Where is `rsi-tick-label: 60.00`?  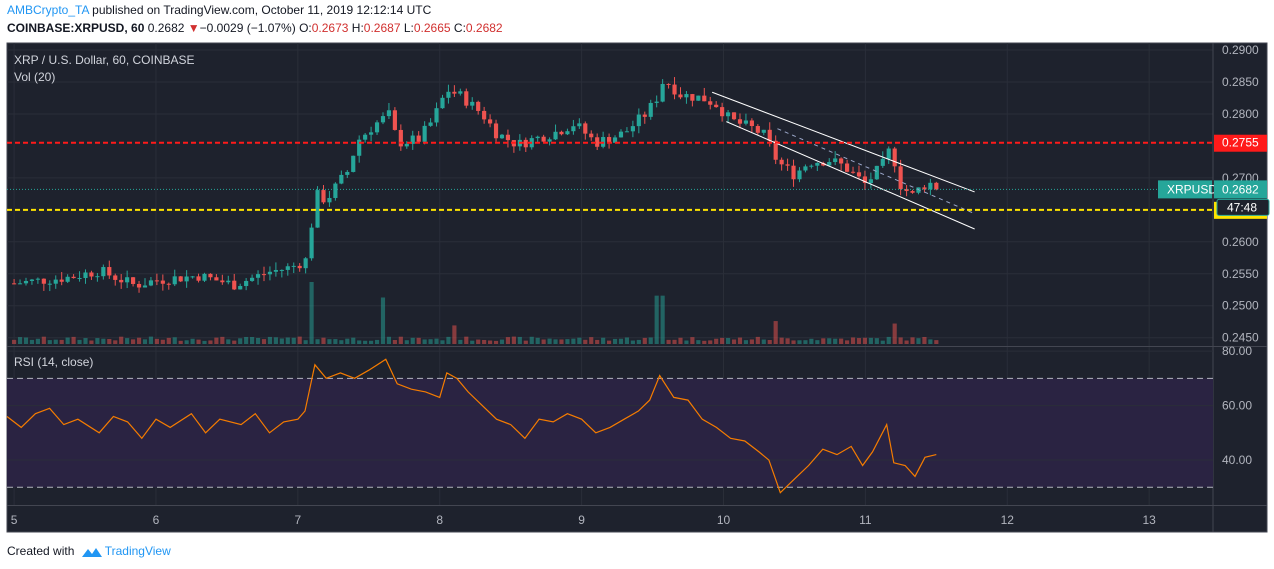 rsi-tick-label: 60.00 is located at coordinates (1237, 406).